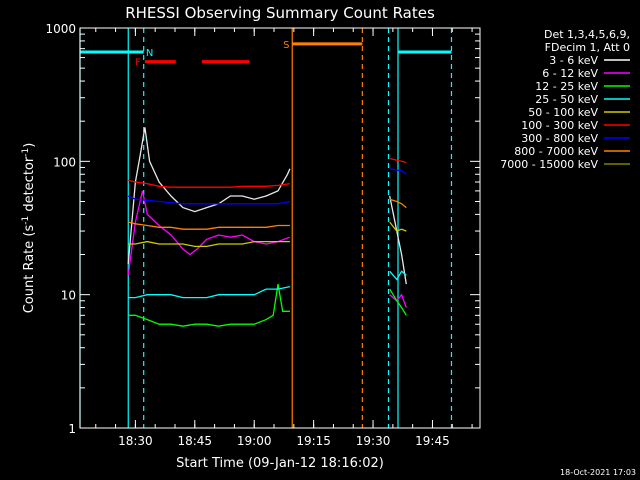 The image size is (640, 480). What do you see at coordinates (563, 112) in the screenshot?
I see `legend-entry-label-4: 50 - 100 keV` at bounding box center [563, 112].